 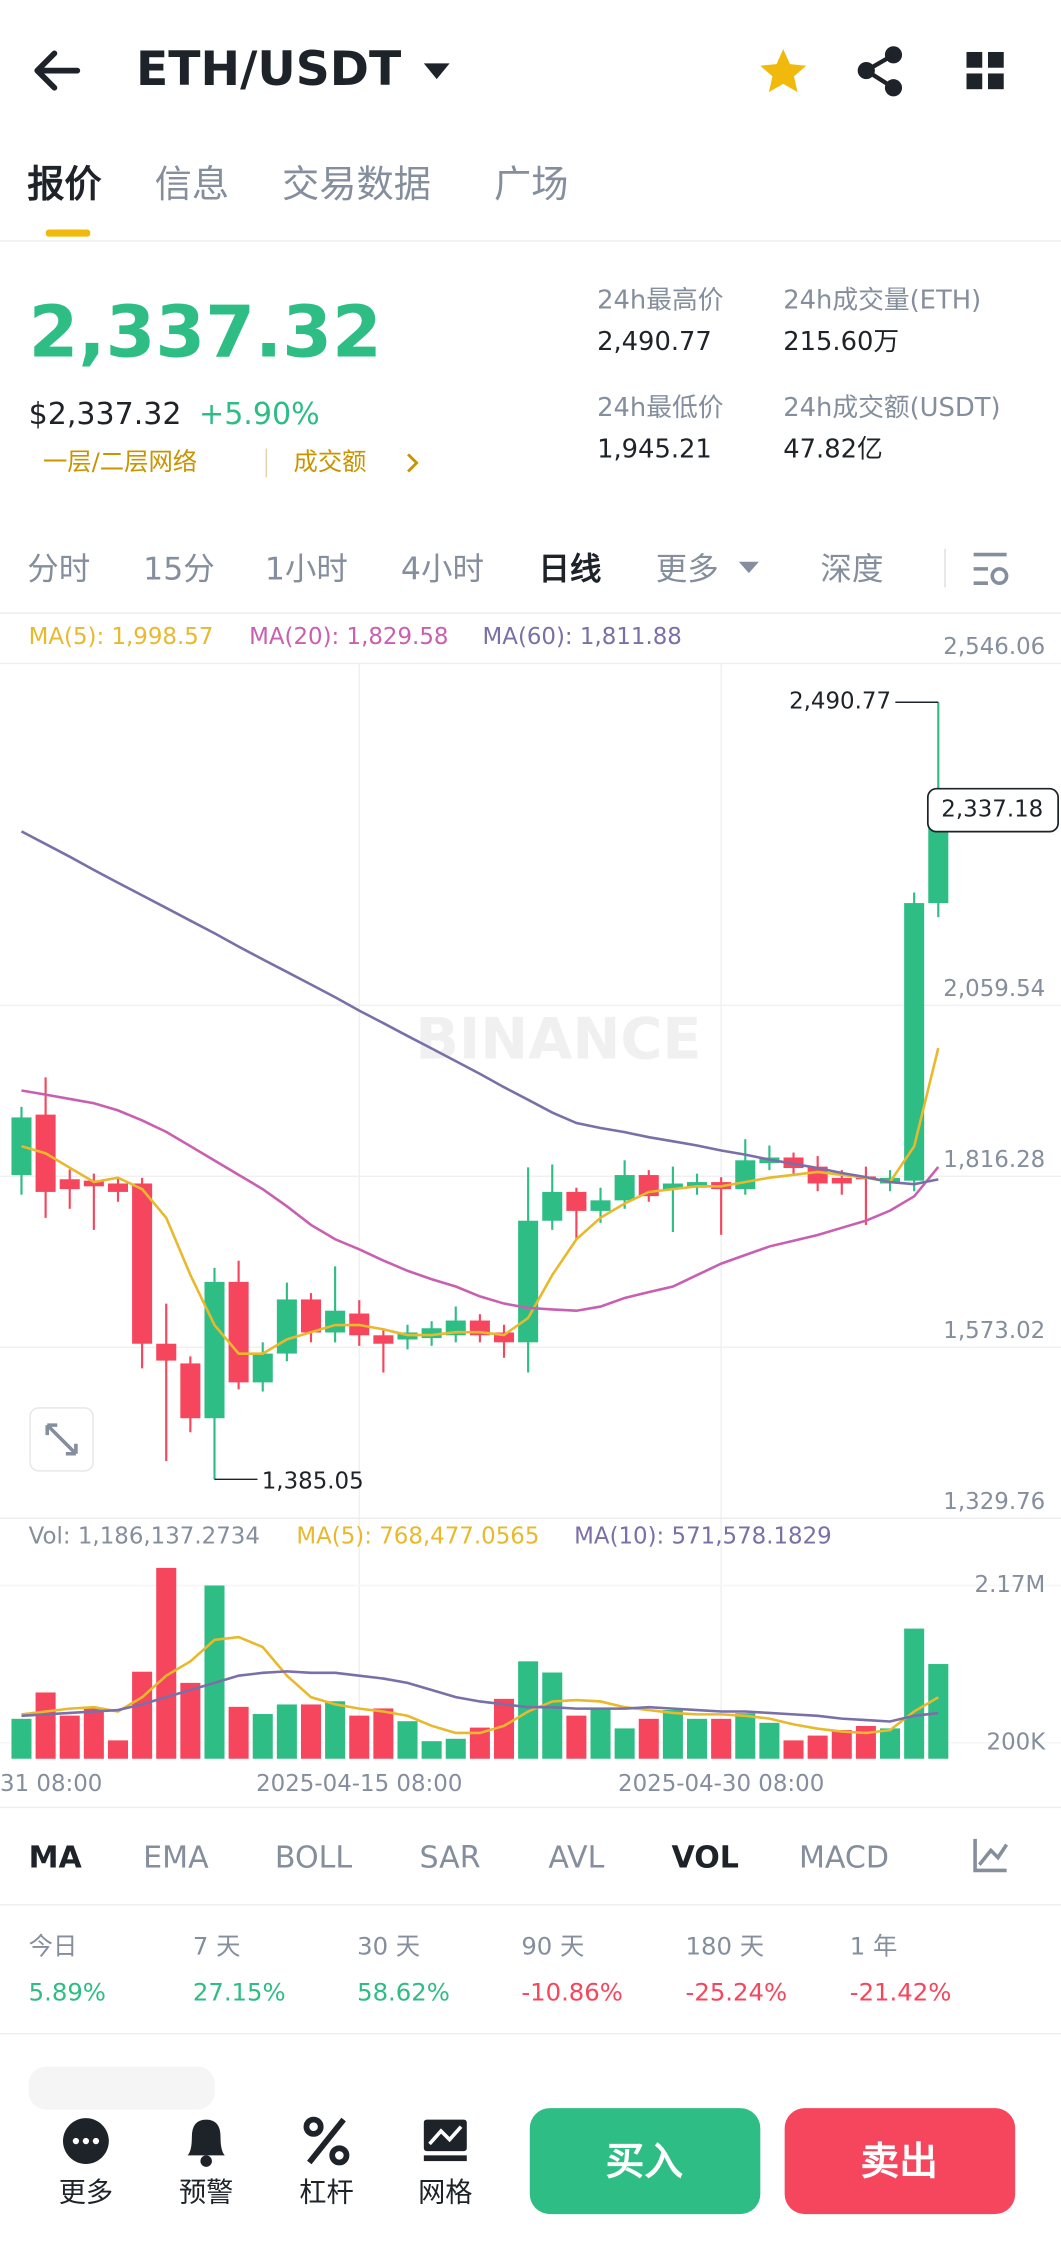 What do you see at coordinates (326, 2141) in the screenshot?
I see `leverage-icon` at bounding box center [326, 2141].